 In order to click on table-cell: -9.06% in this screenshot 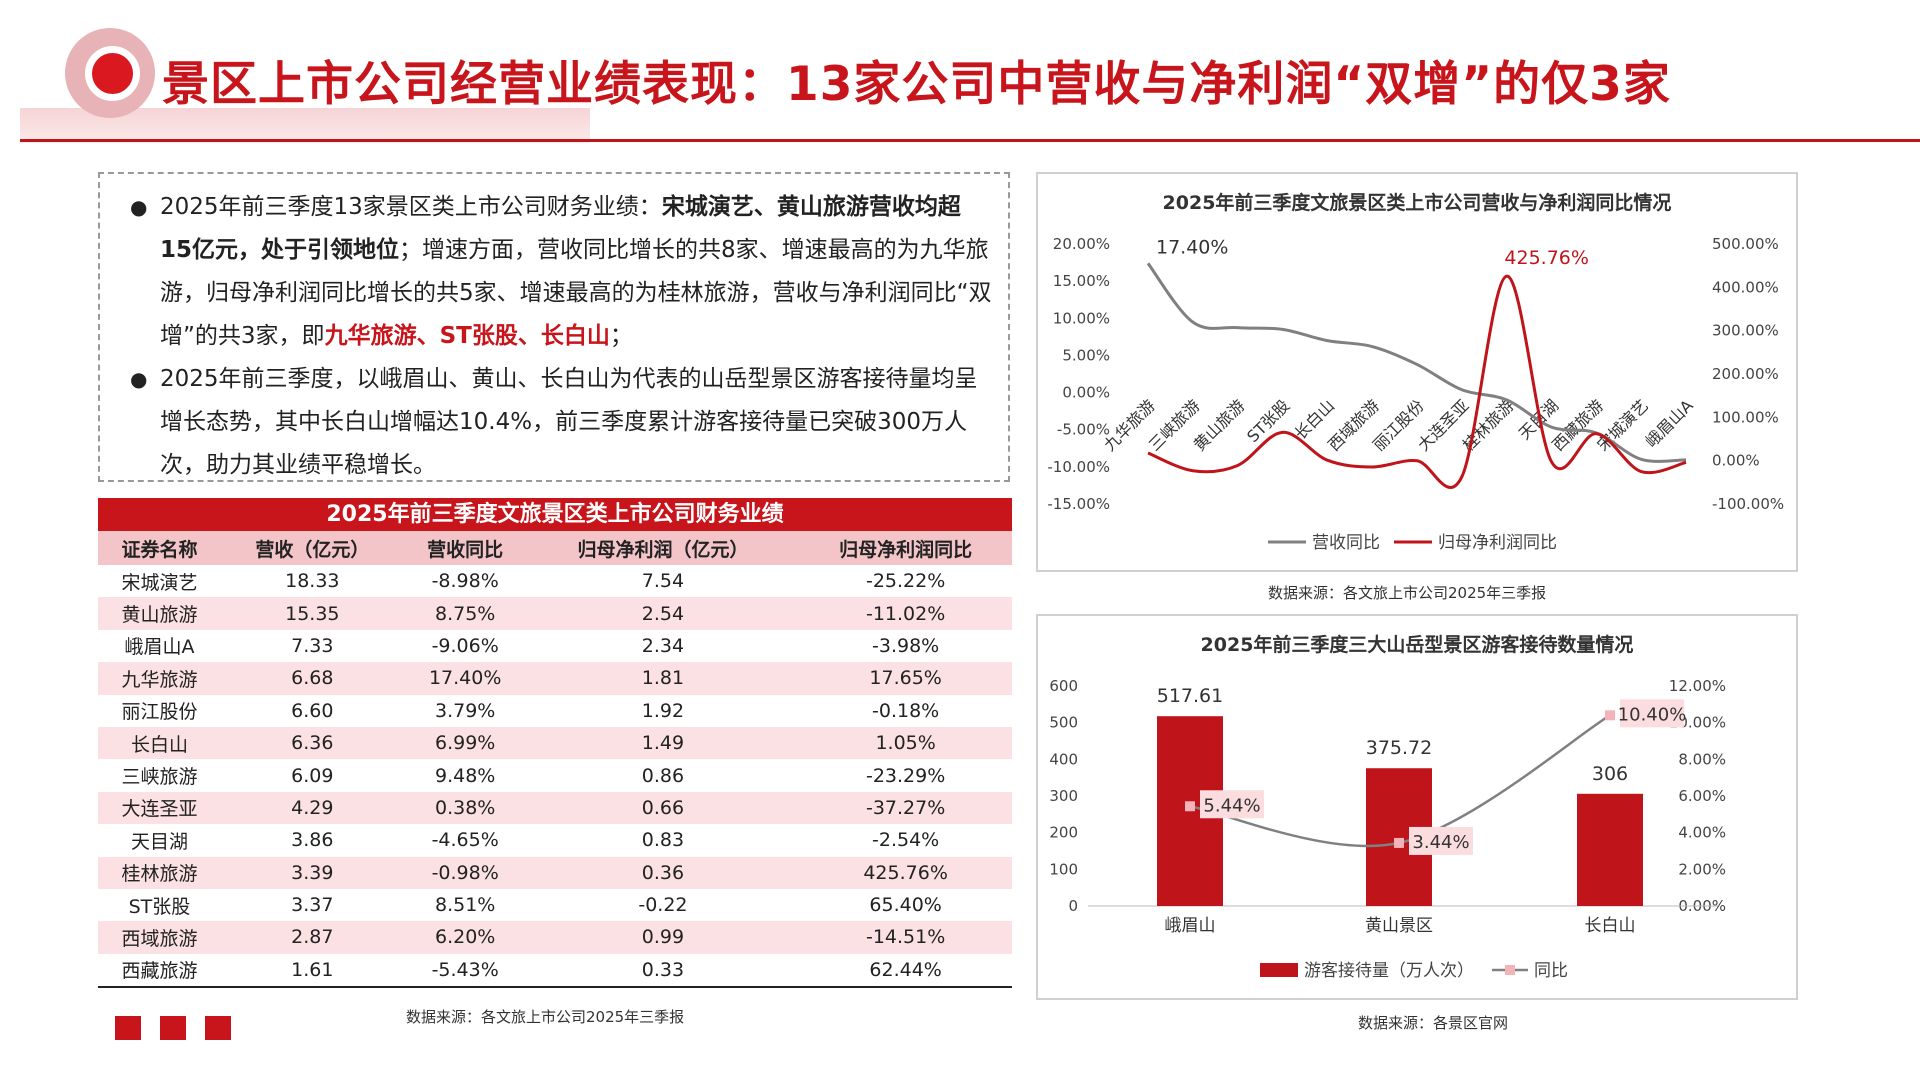, I will do `click(465, 645)`.